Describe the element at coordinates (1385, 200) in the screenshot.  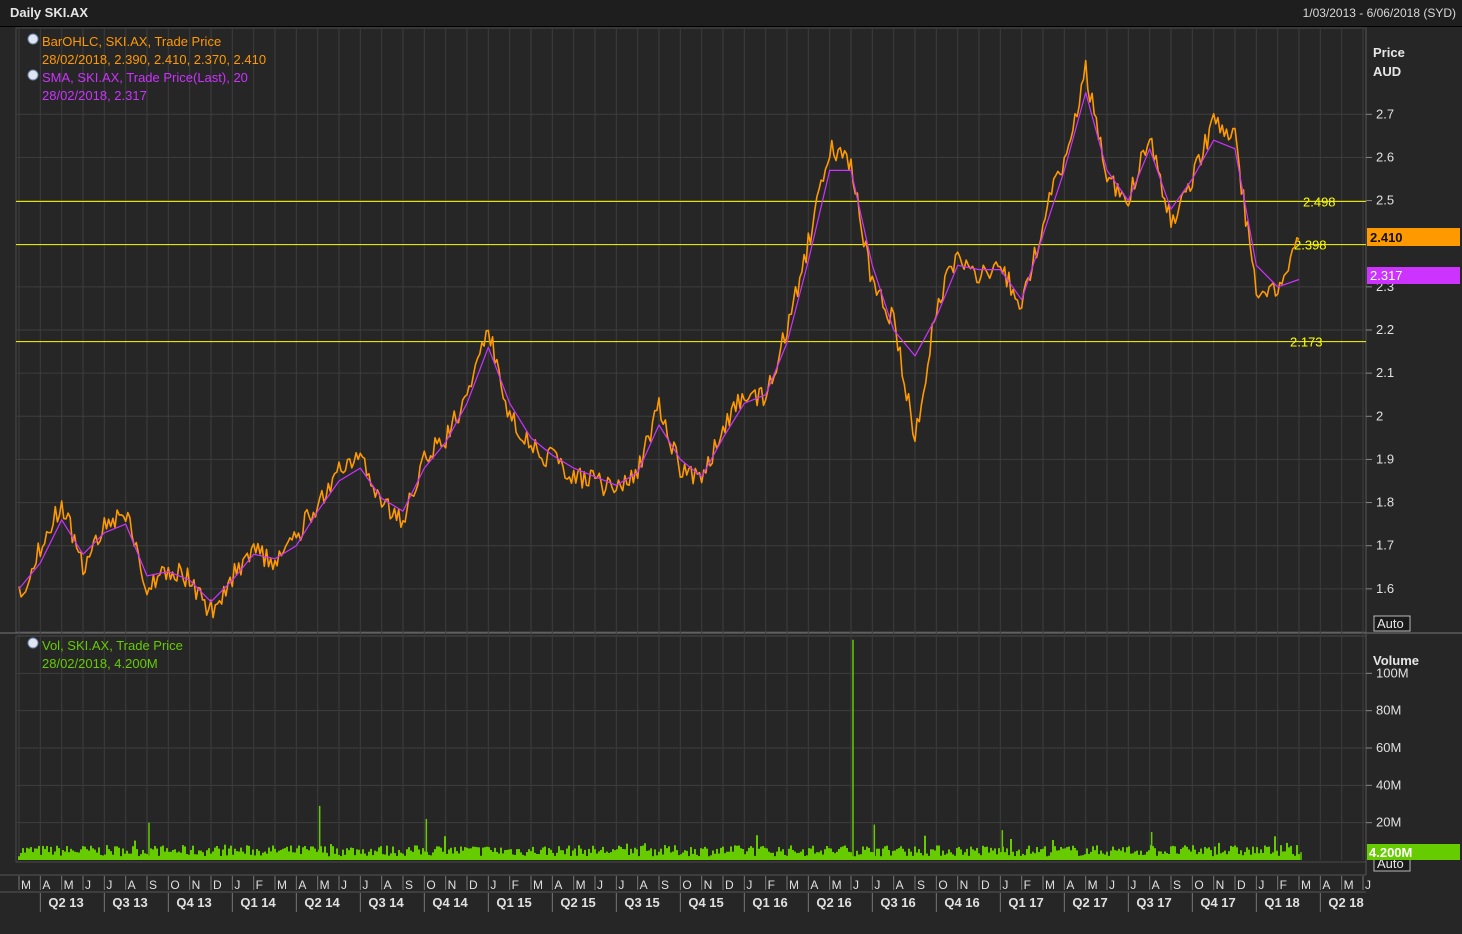
I see `price-tick-label: 2.5` at that location.